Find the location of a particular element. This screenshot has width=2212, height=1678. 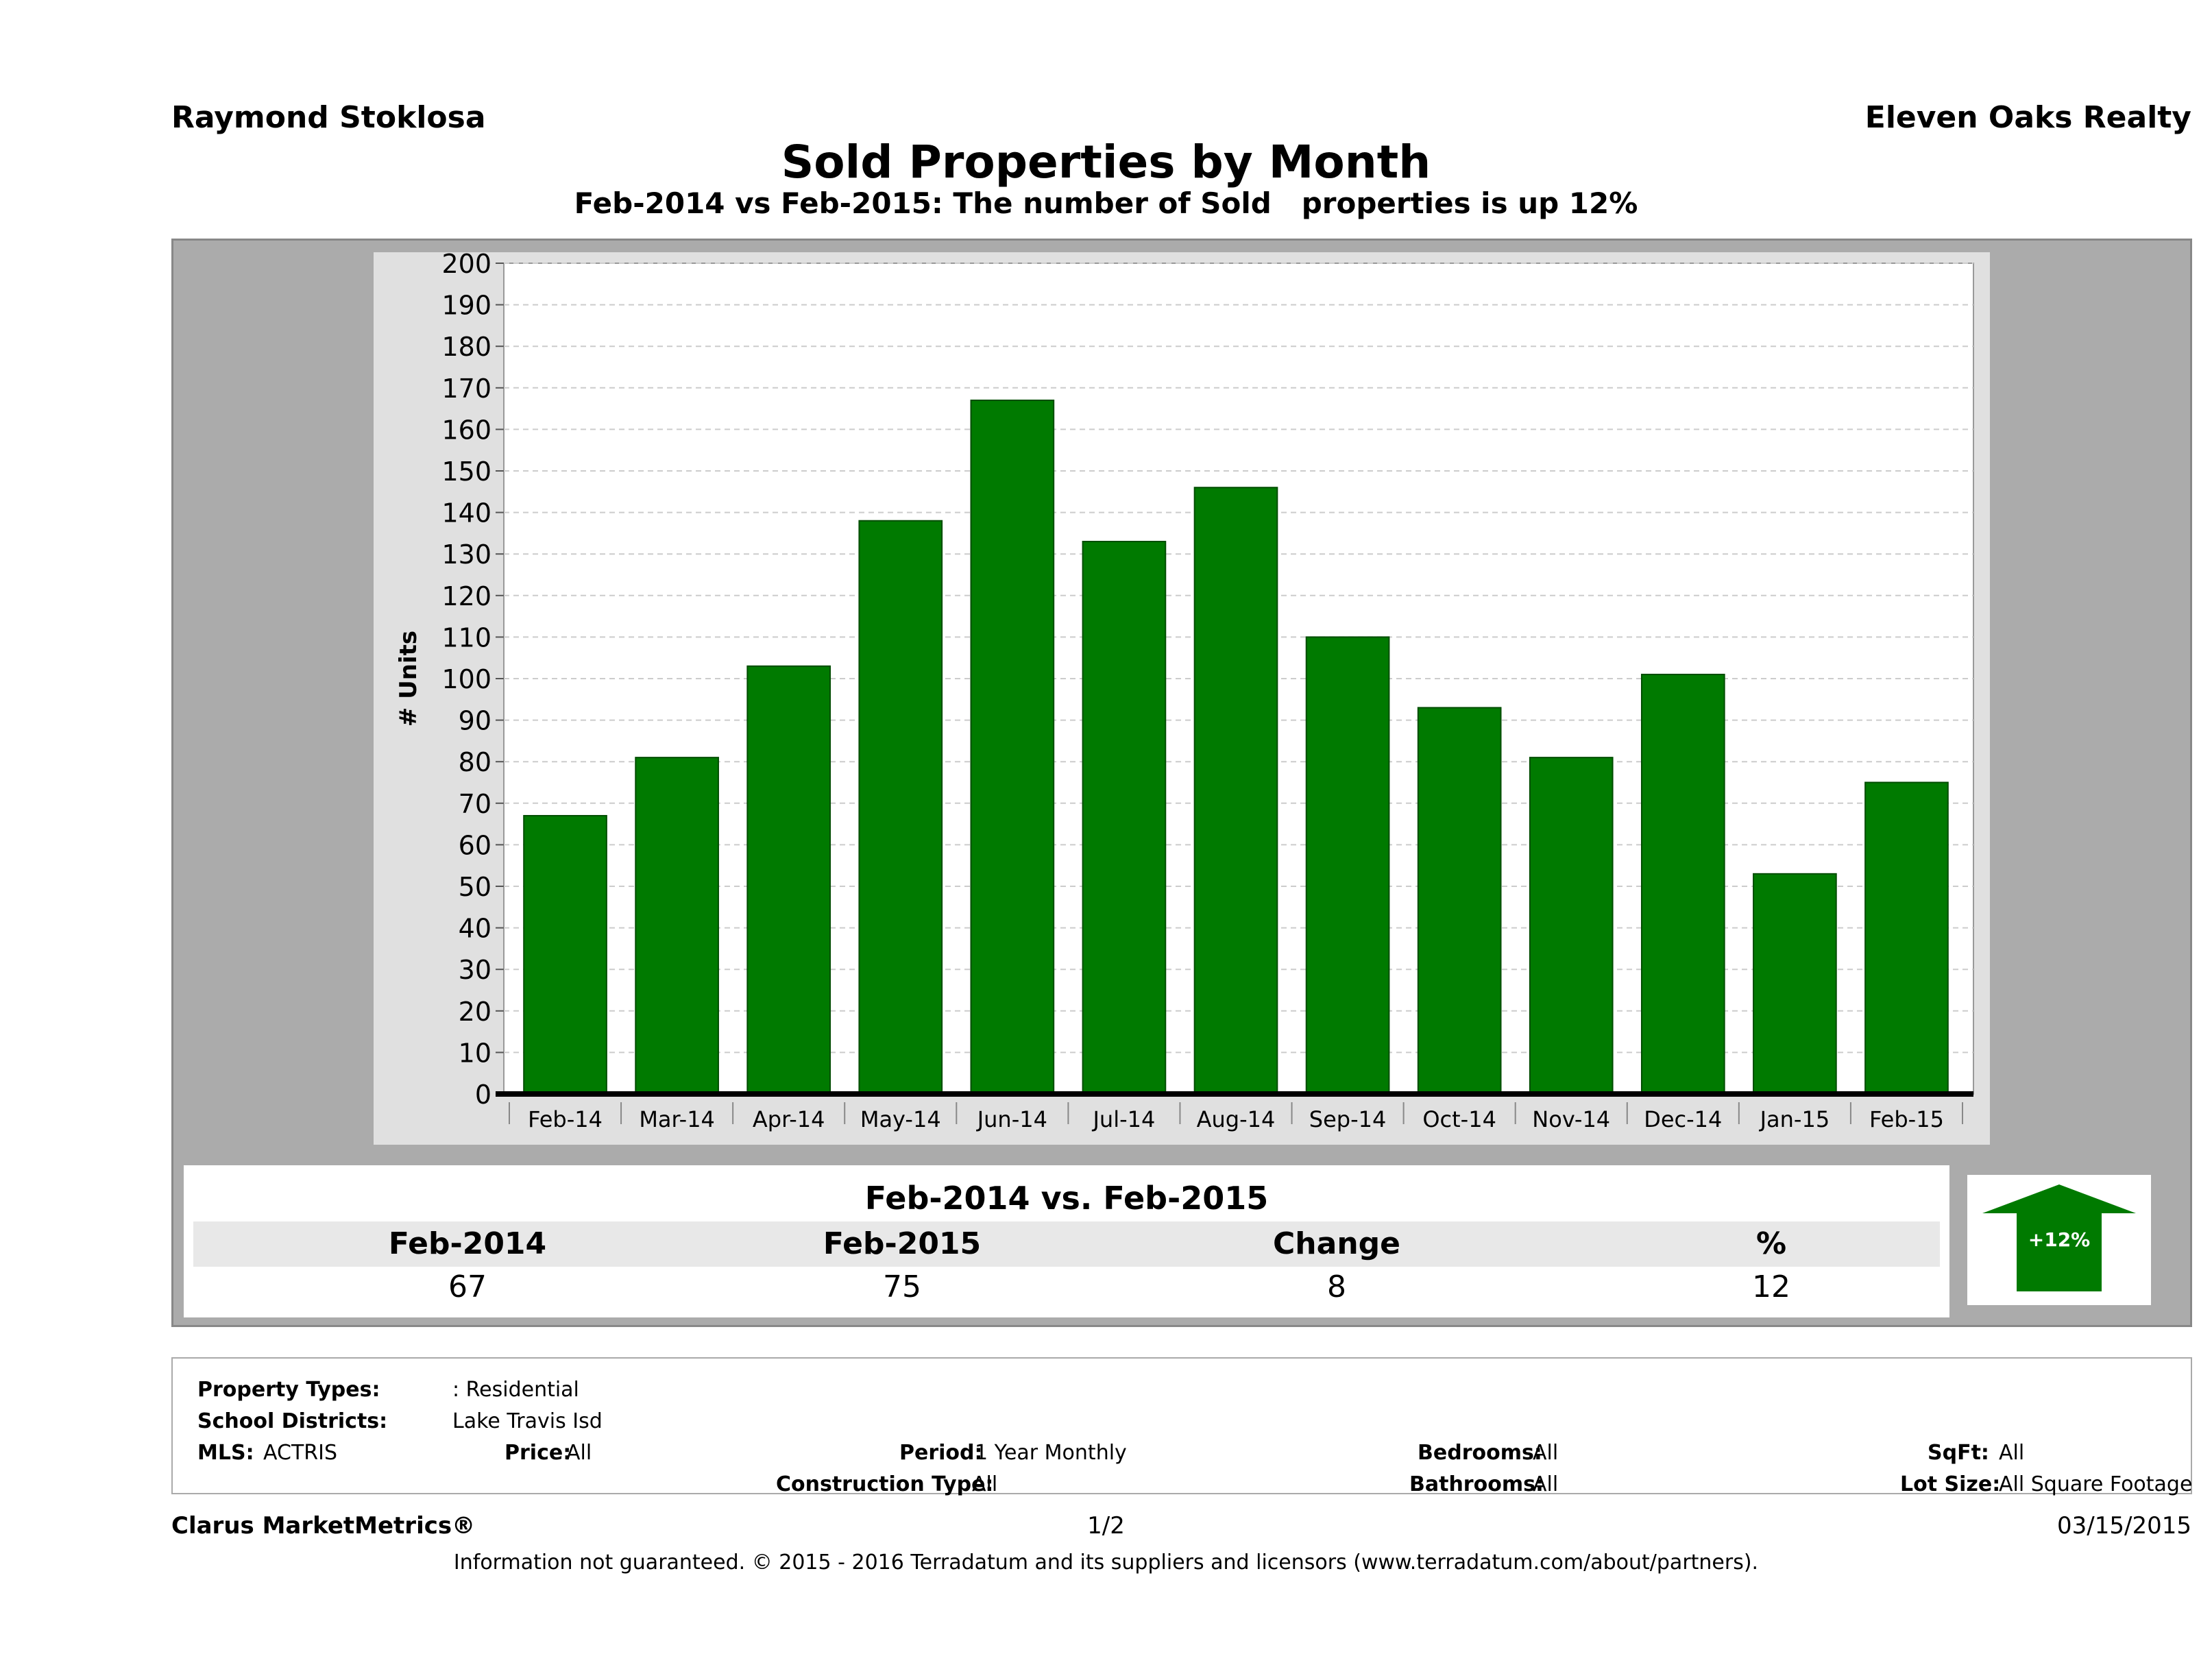

bathrooms-value: All is located at coordinates (1546, 1484).